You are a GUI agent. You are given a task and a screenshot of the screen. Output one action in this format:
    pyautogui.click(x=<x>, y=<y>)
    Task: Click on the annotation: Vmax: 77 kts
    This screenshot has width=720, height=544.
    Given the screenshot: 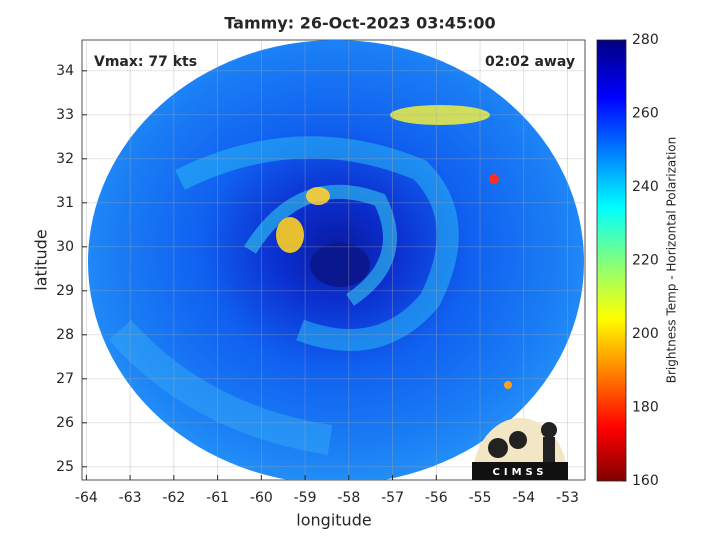 What is the action you would take?
    pyautogui.click(x=145, y=62)
    